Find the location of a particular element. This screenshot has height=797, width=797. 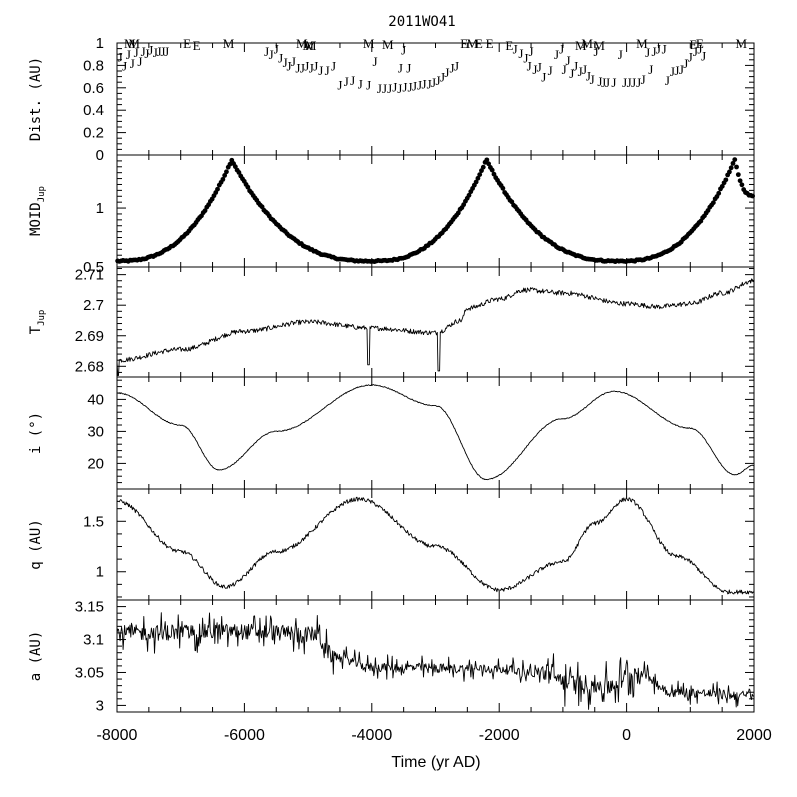

y-tick-label: 0.5 is located at coordinates (93, 267).